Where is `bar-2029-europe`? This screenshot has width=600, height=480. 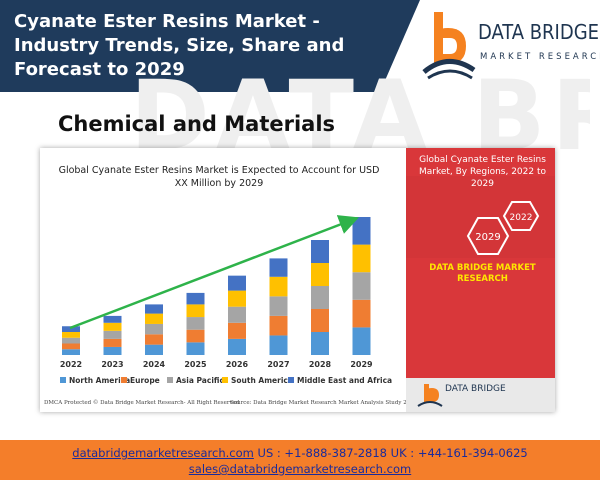 bar-2029-europe is located at coordinates (361, 313).